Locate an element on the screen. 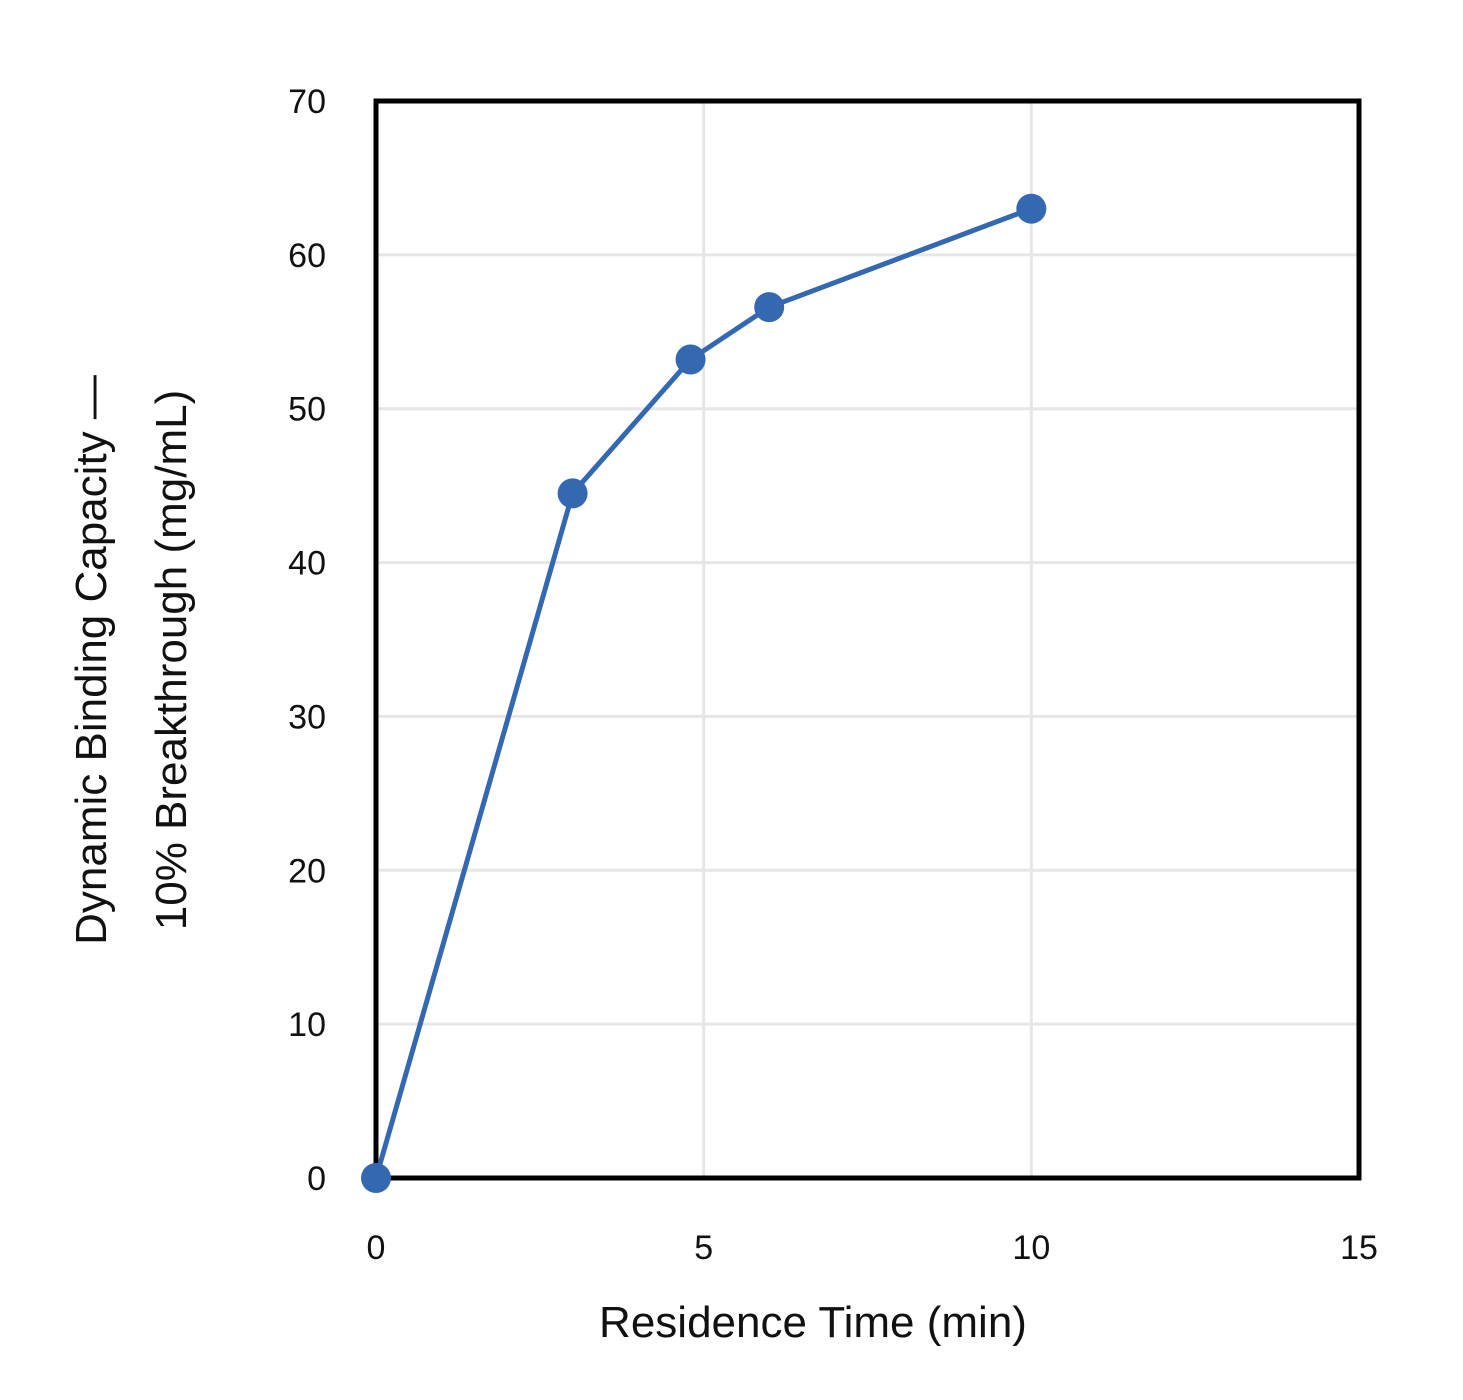 This screenshot has height=1400, width=1463. x-axis-ticks: 0 5 10 15 is located at coordinates (872, 1248).